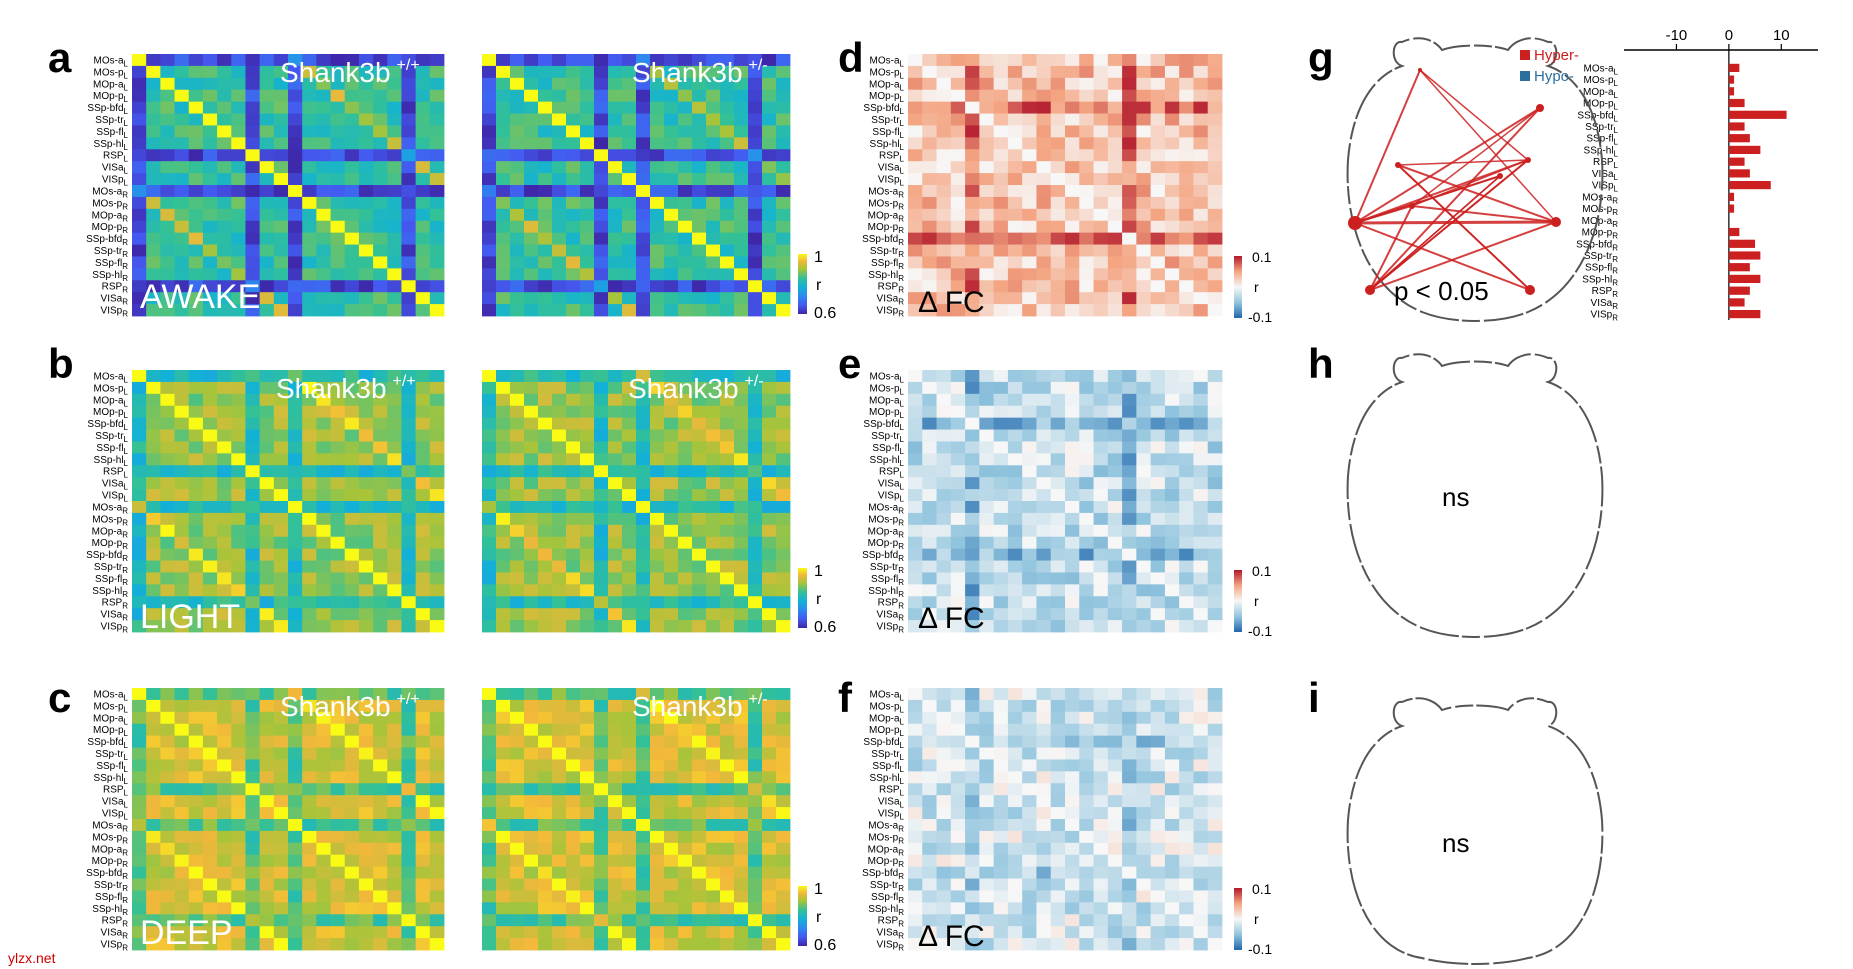 Image resolution: width=1853 pixels, height=969 pixels. I want to click on roi-label: SSp-hlL, so click(111, 145).